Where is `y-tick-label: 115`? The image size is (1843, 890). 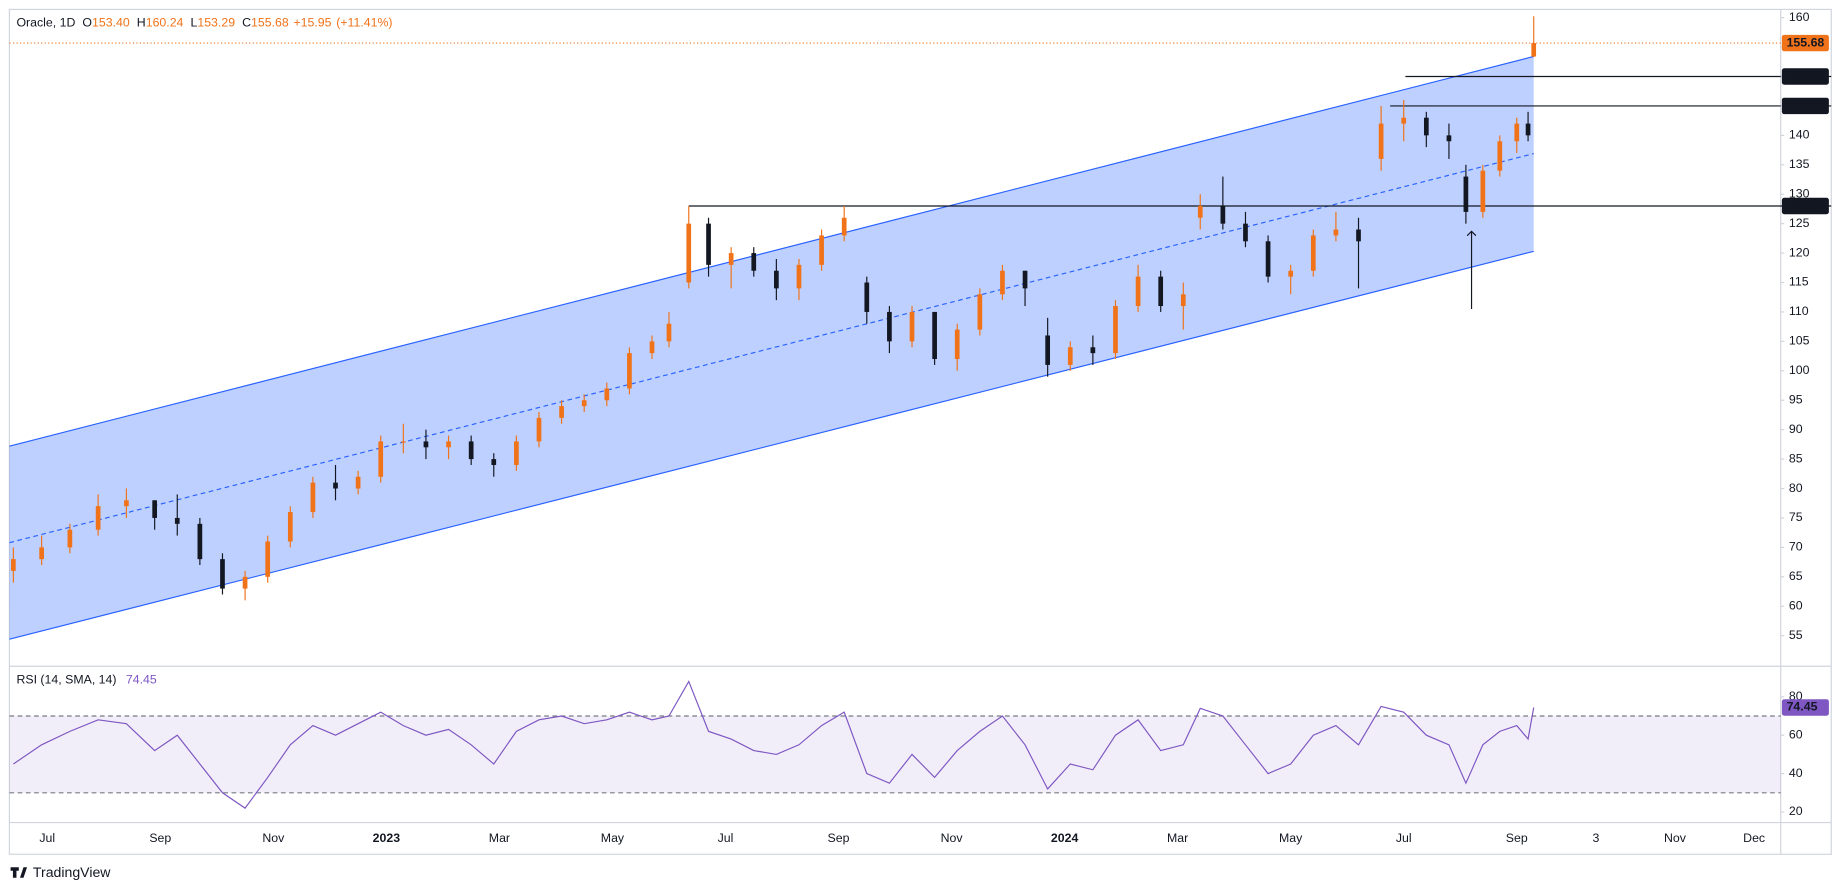 y-tick-label: 115 is located at coordinates (1799, 282).